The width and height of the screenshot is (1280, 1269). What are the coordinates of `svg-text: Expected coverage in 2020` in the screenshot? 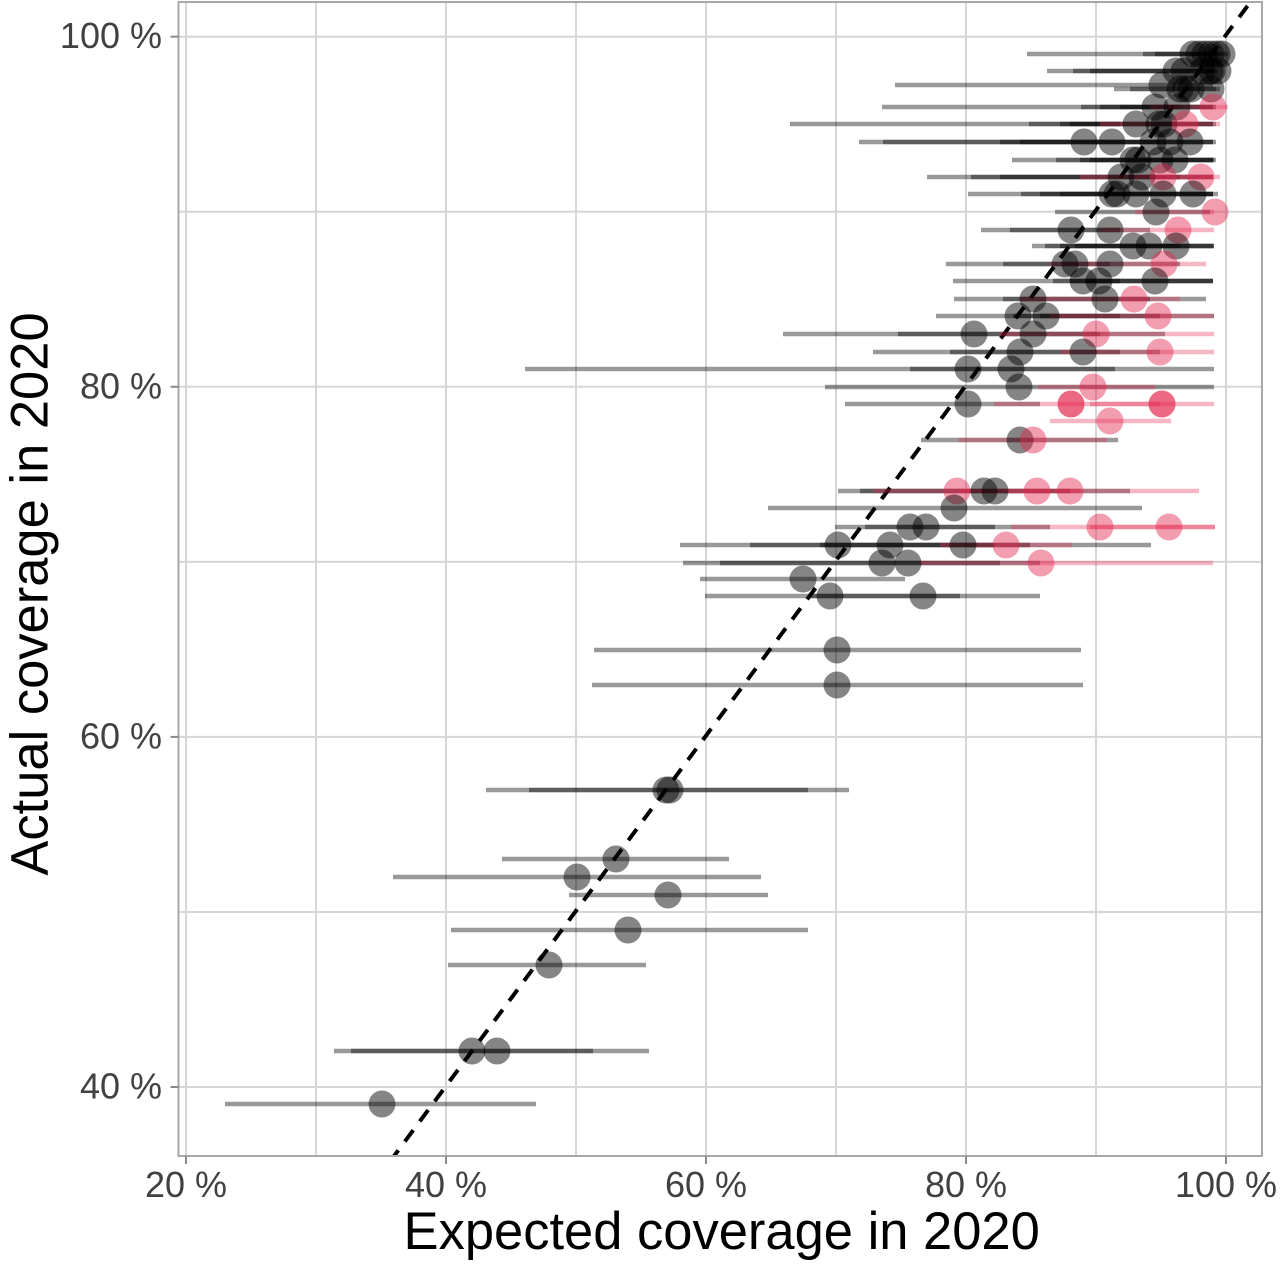 It's located at (722, 1231).